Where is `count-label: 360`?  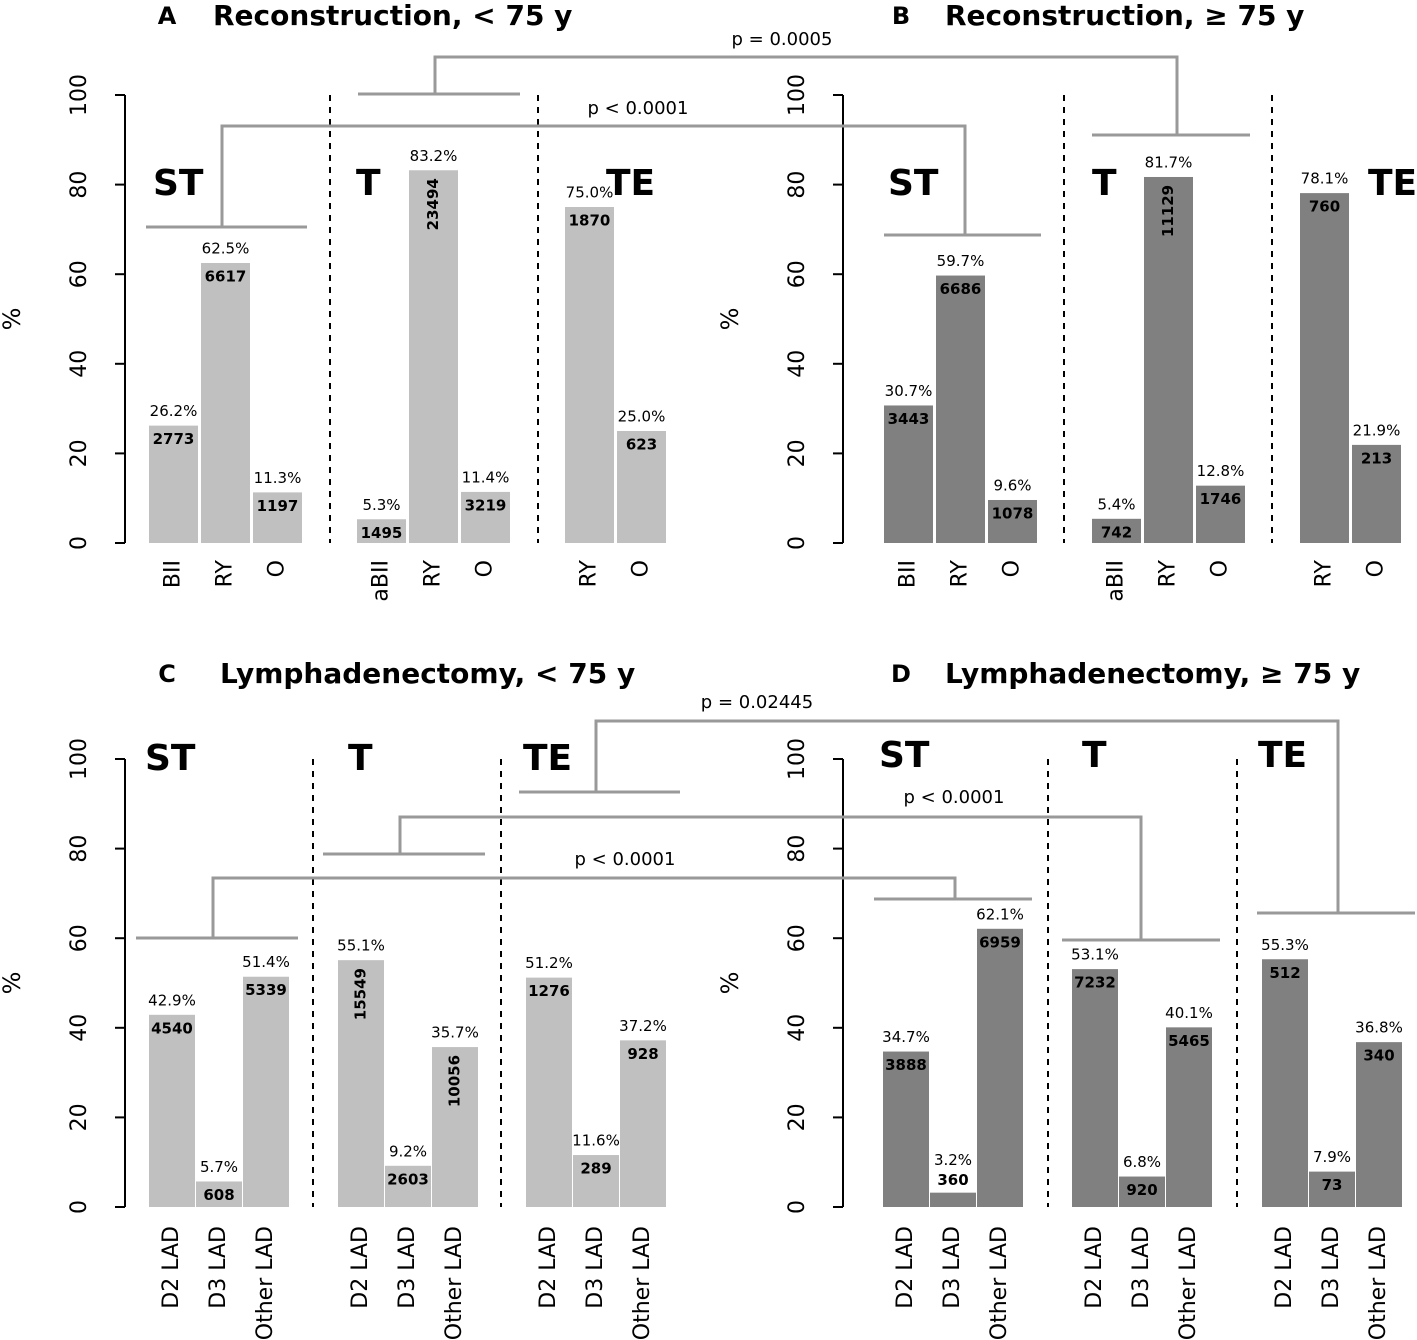 count-label: 360 is located at coordinates (952, 1180).